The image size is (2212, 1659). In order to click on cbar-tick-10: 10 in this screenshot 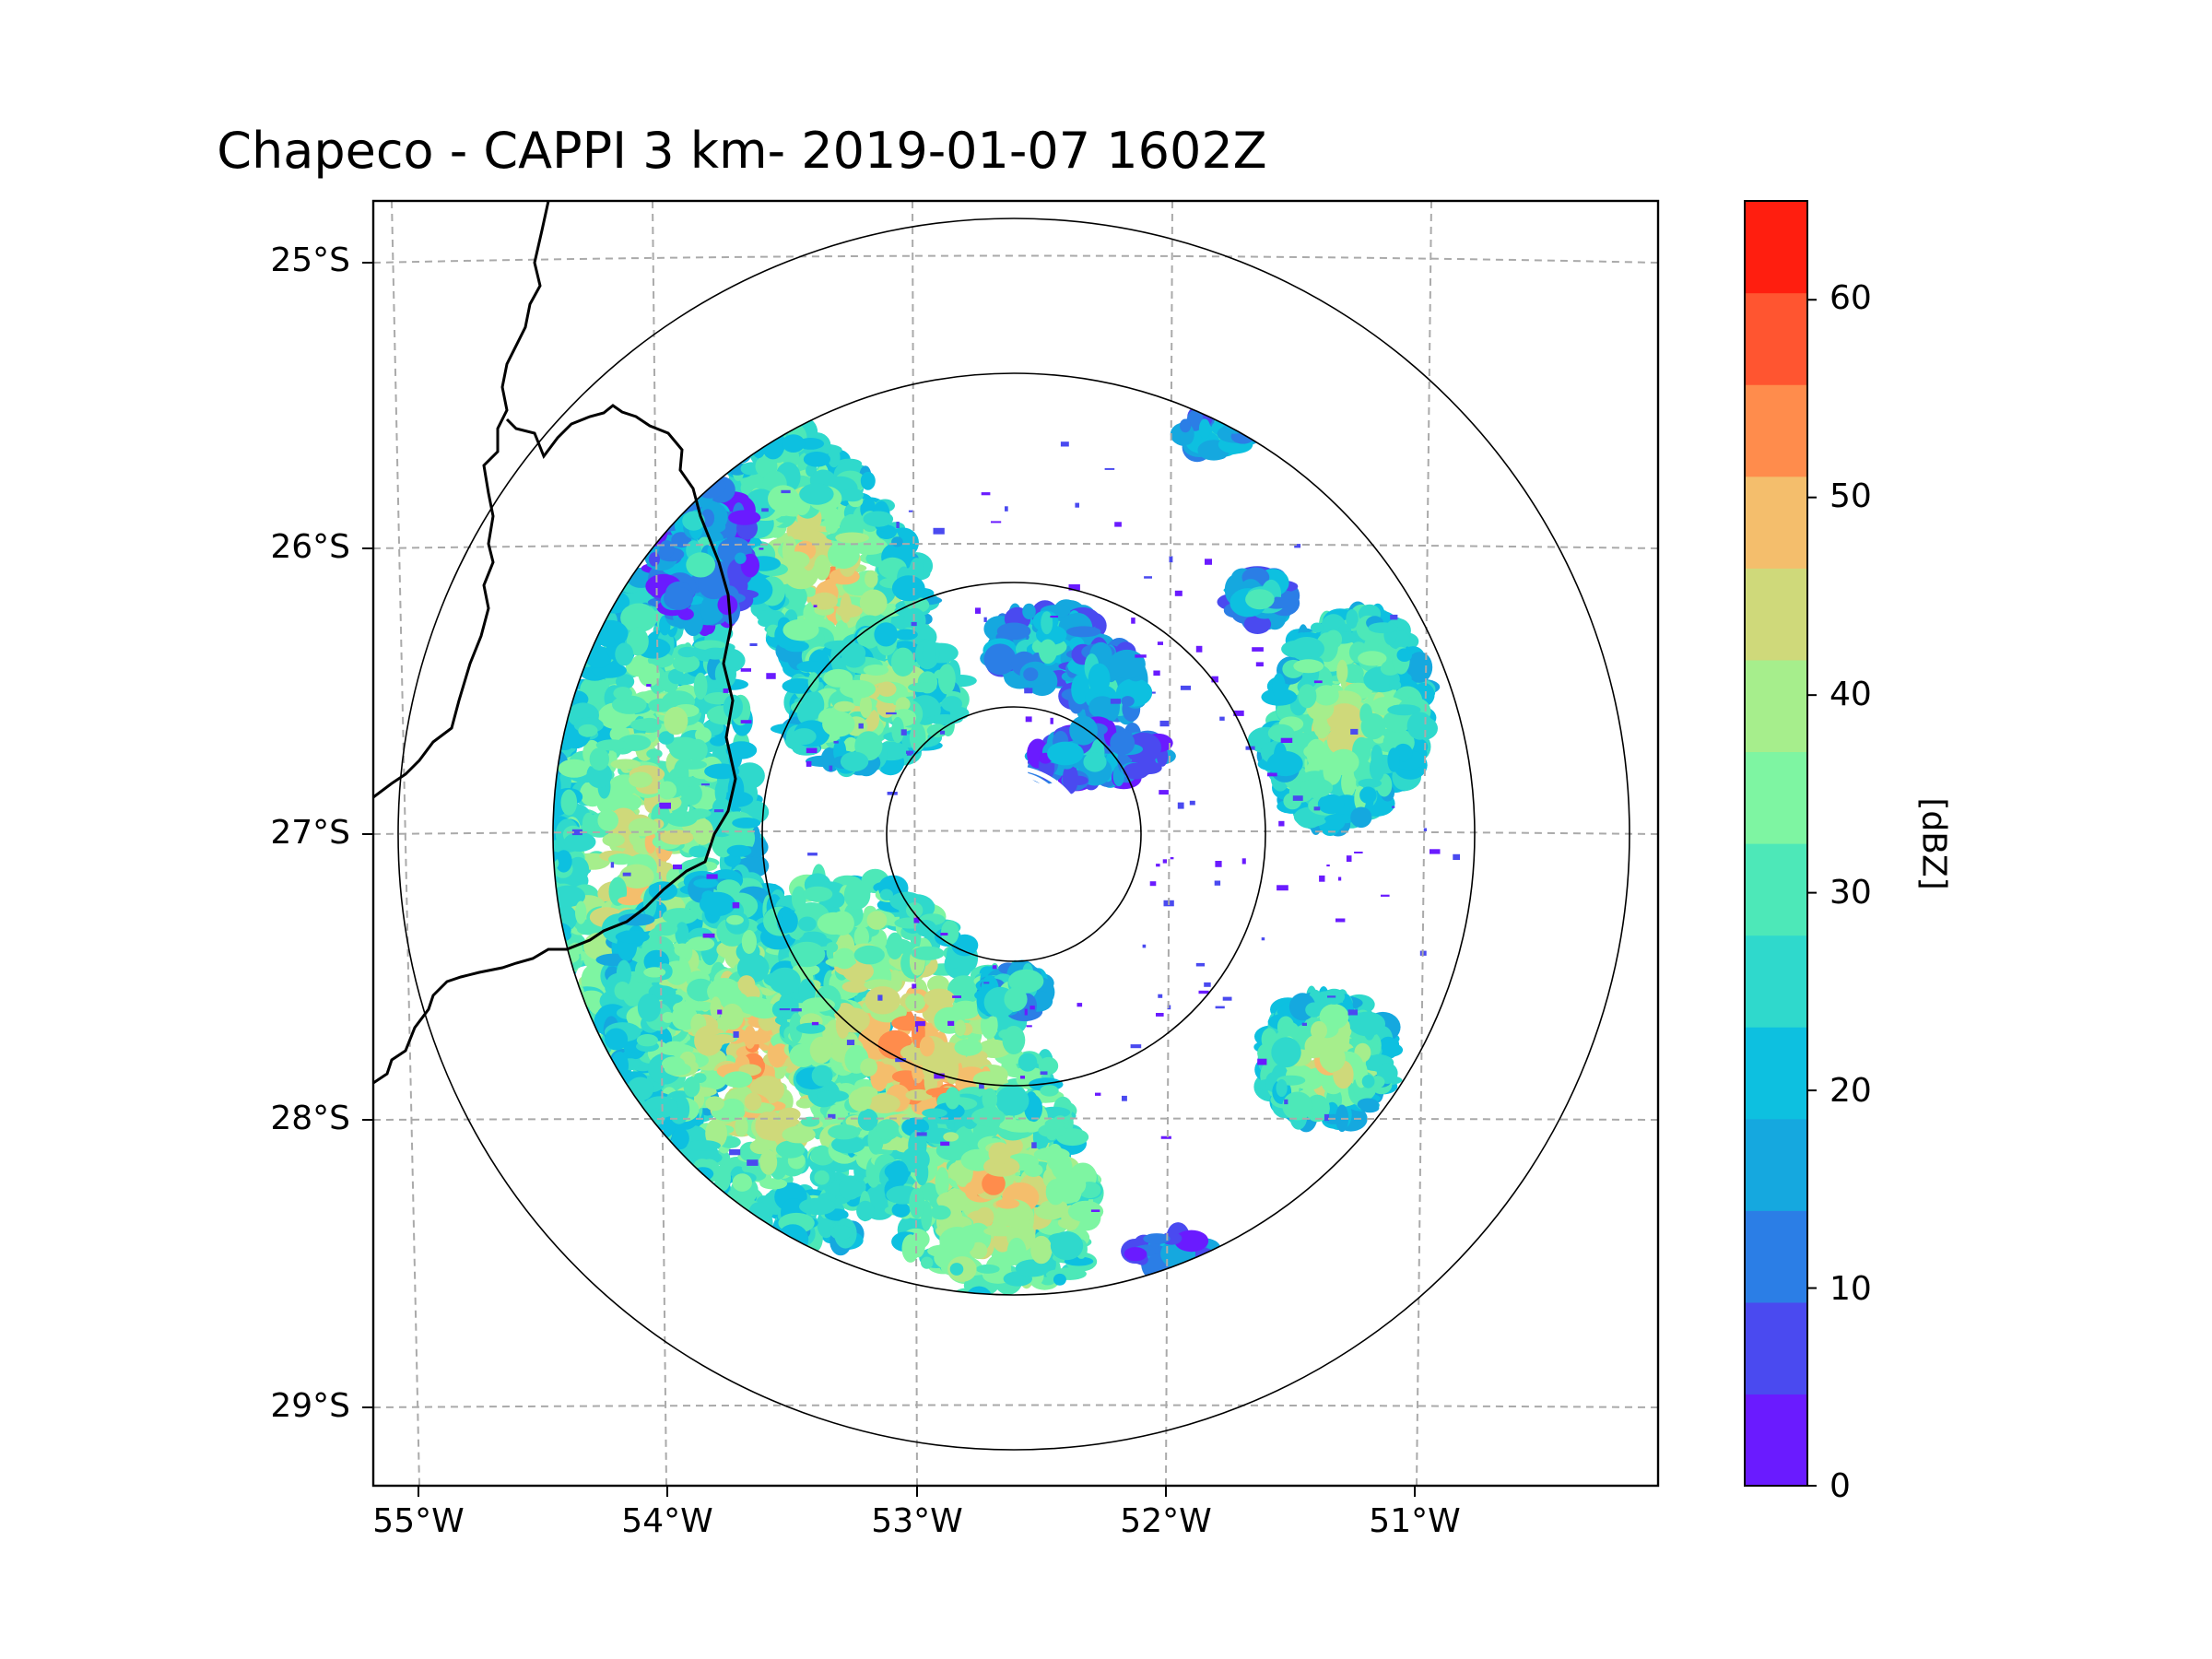, I will do `click(1851, 1289)`.